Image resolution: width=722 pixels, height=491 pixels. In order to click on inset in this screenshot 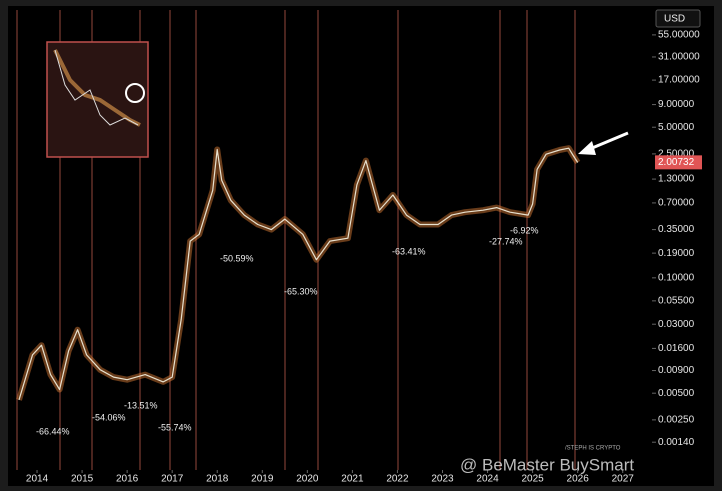, I will do `click(97, 99)`.